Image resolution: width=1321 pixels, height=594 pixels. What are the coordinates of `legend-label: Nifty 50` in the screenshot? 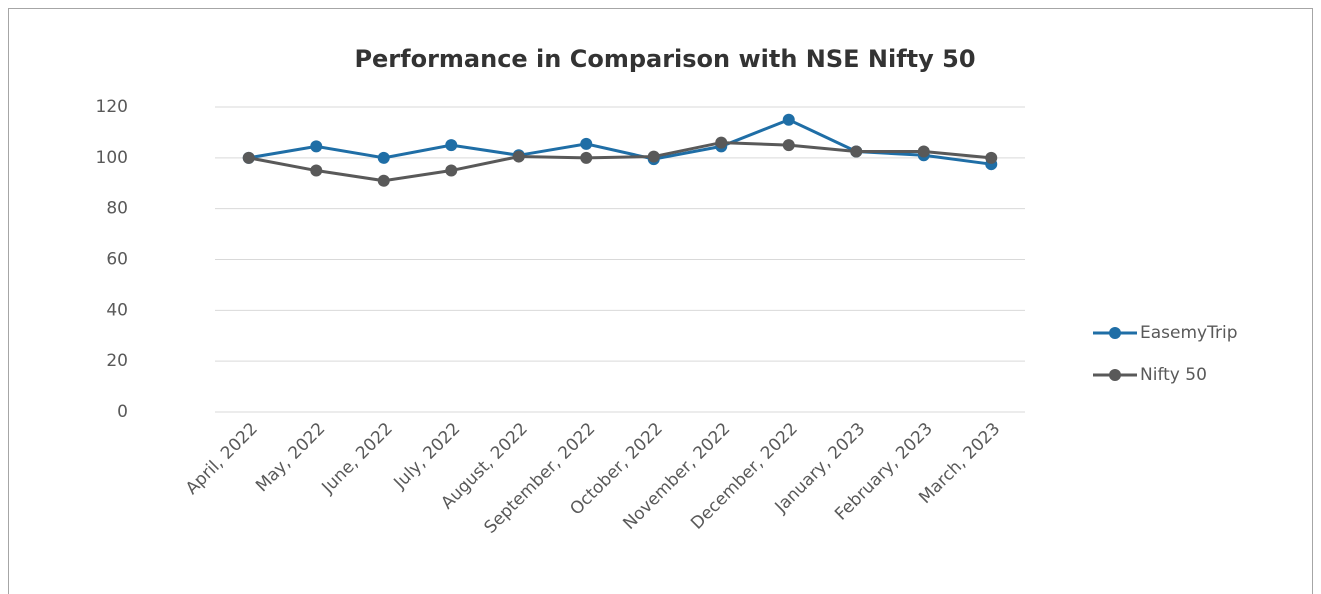 It's located at (1173, 375).